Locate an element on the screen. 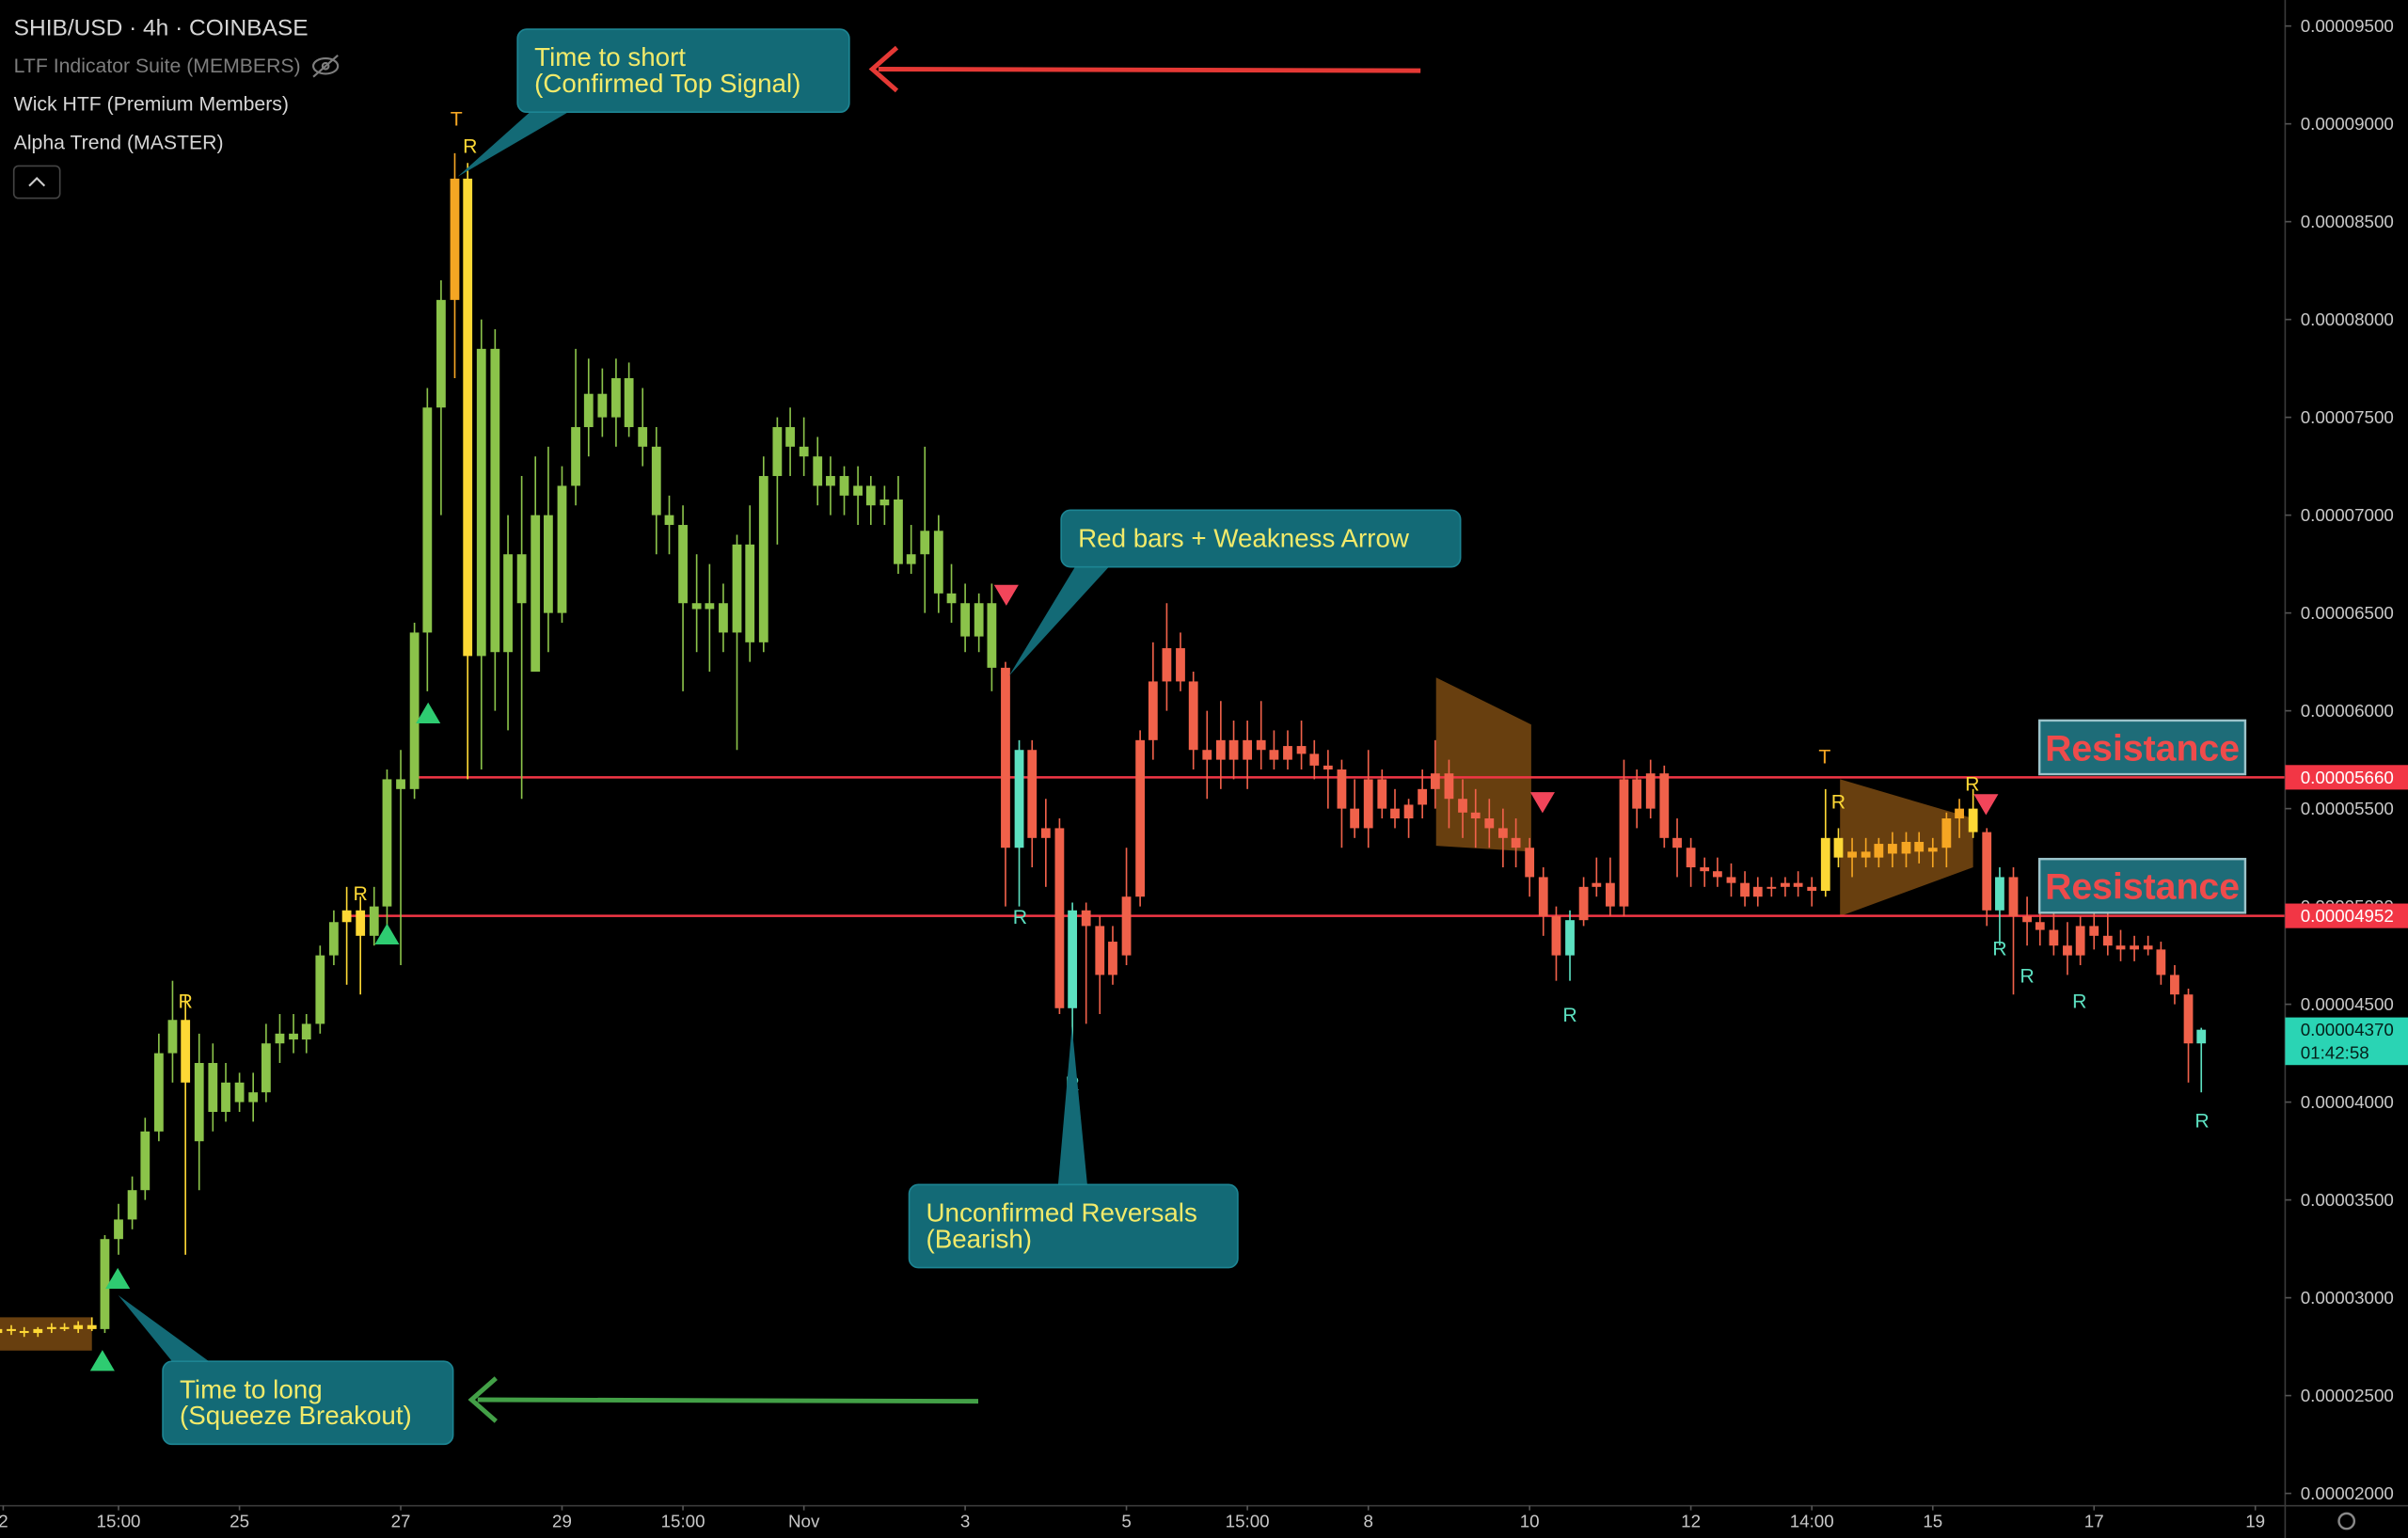 The width and height of the screenshot is (2408, 1538). x-tick-label: Nov is located at coordinates (804, 1522).